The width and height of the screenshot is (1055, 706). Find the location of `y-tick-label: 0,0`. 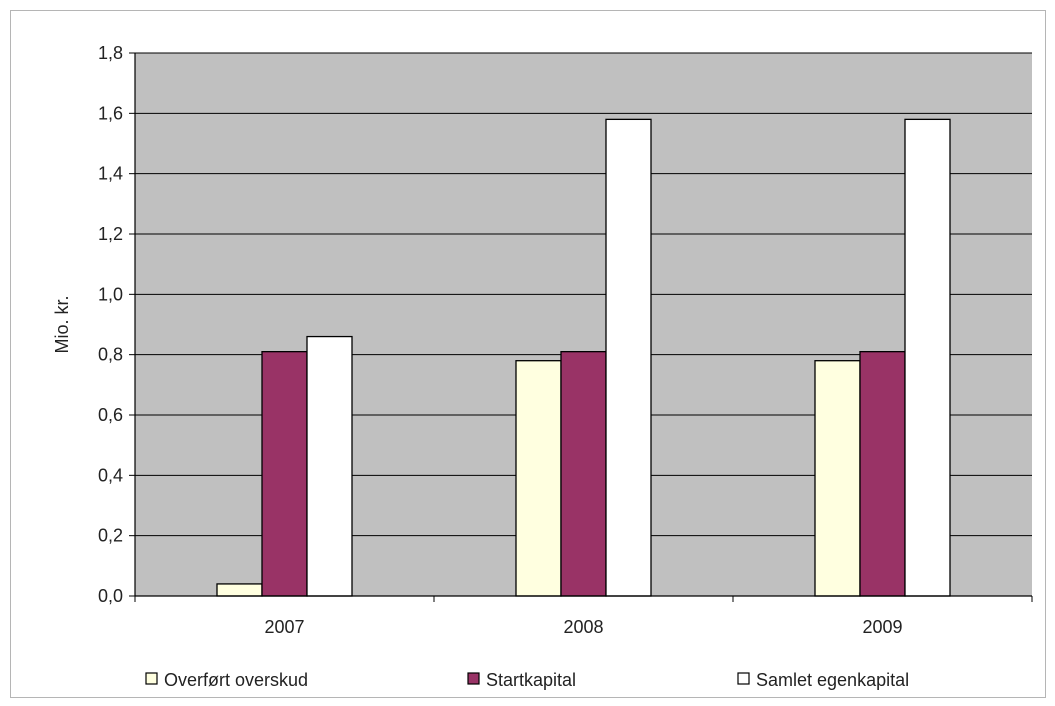

y-tick-label: 0,0 is located at coordinates (110, 596).